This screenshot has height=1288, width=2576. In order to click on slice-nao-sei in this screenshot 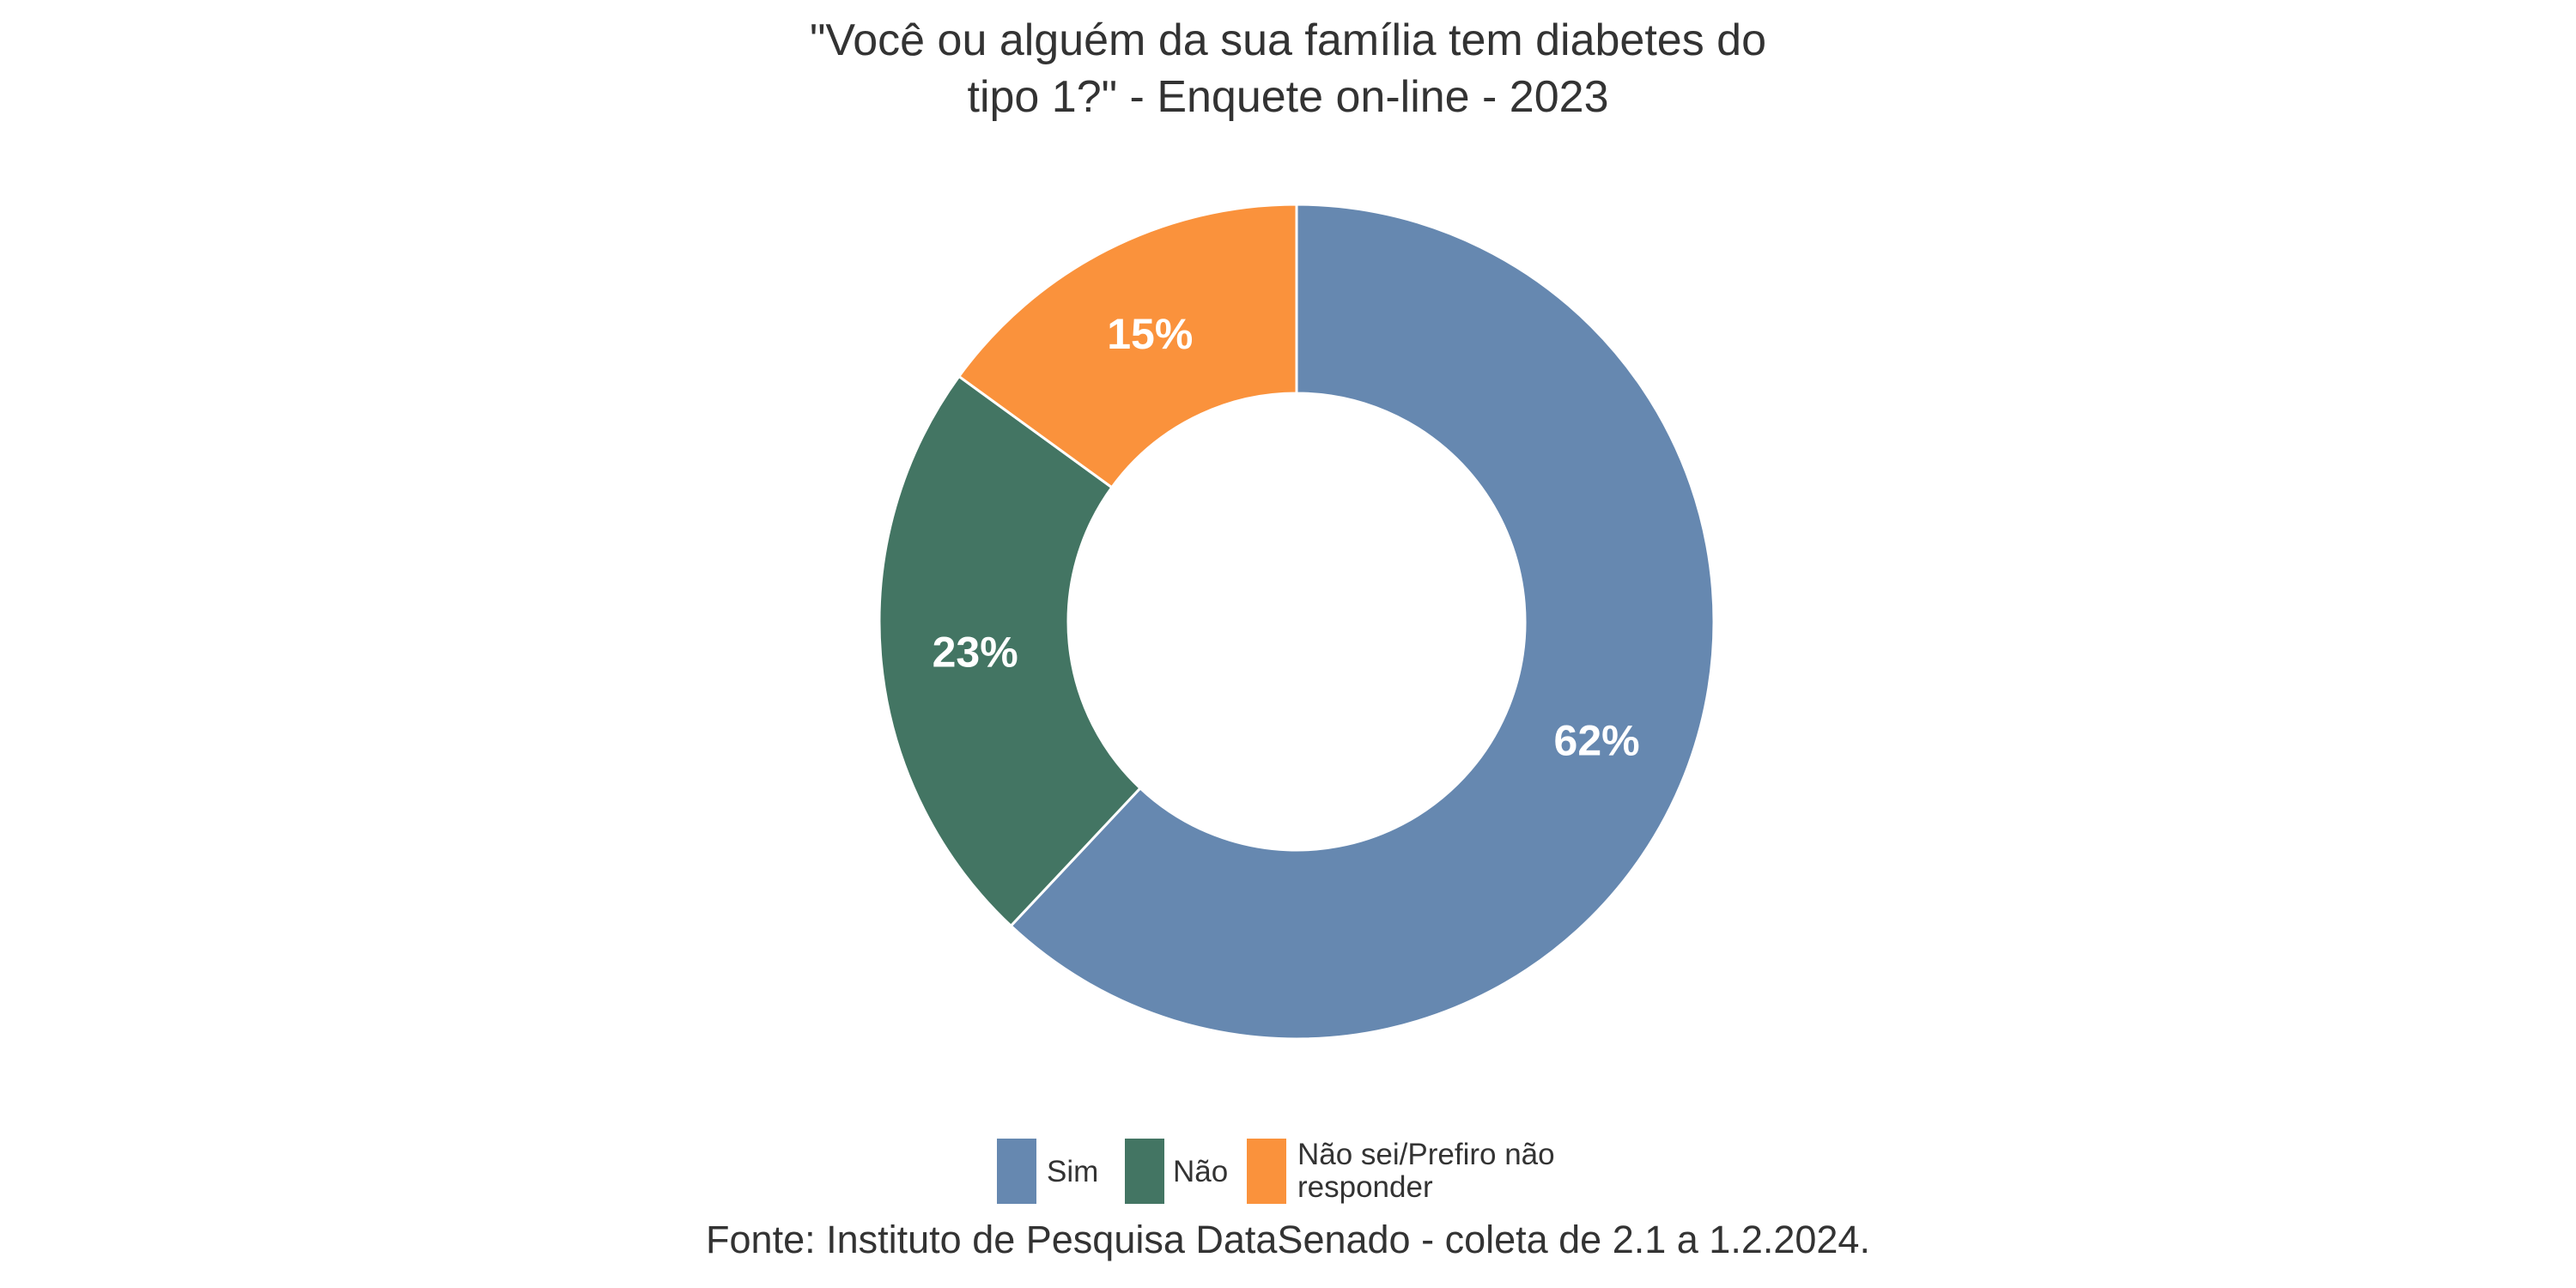, I will do `click(1127, 346)`.